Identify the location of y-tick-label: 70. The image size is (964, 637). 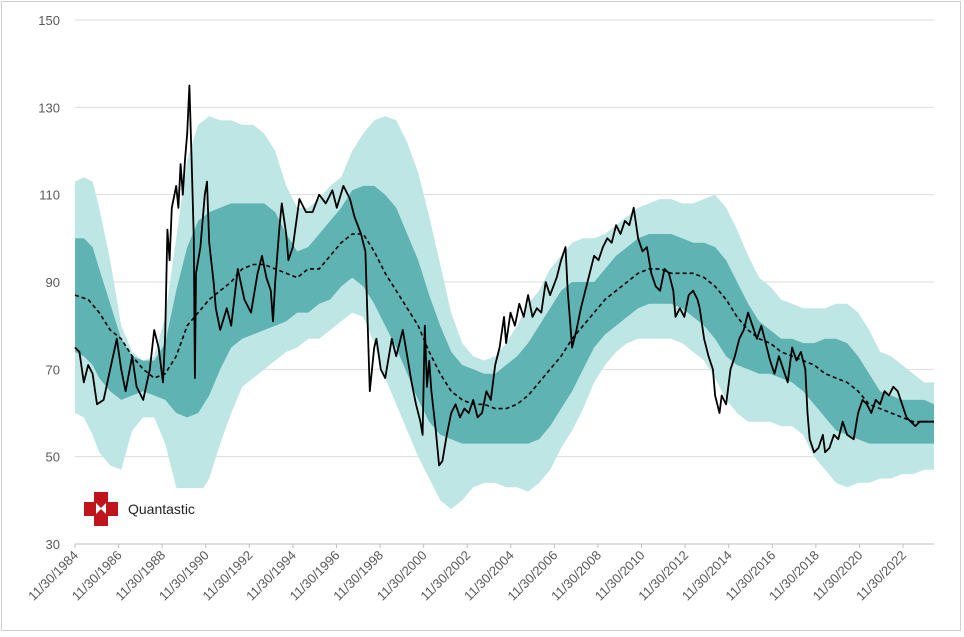
(53, 369).